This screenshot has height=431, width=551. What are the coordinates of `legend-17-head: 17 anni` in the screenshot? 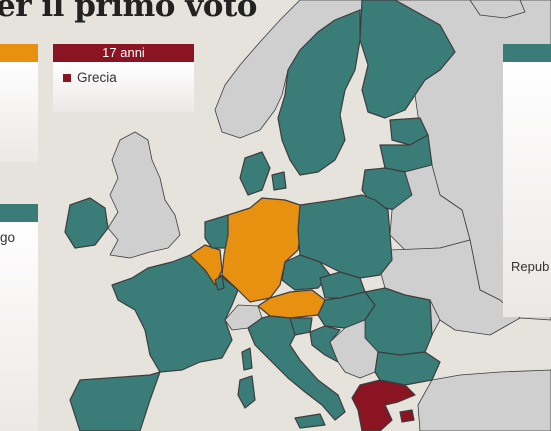 It's located at (123, 53).